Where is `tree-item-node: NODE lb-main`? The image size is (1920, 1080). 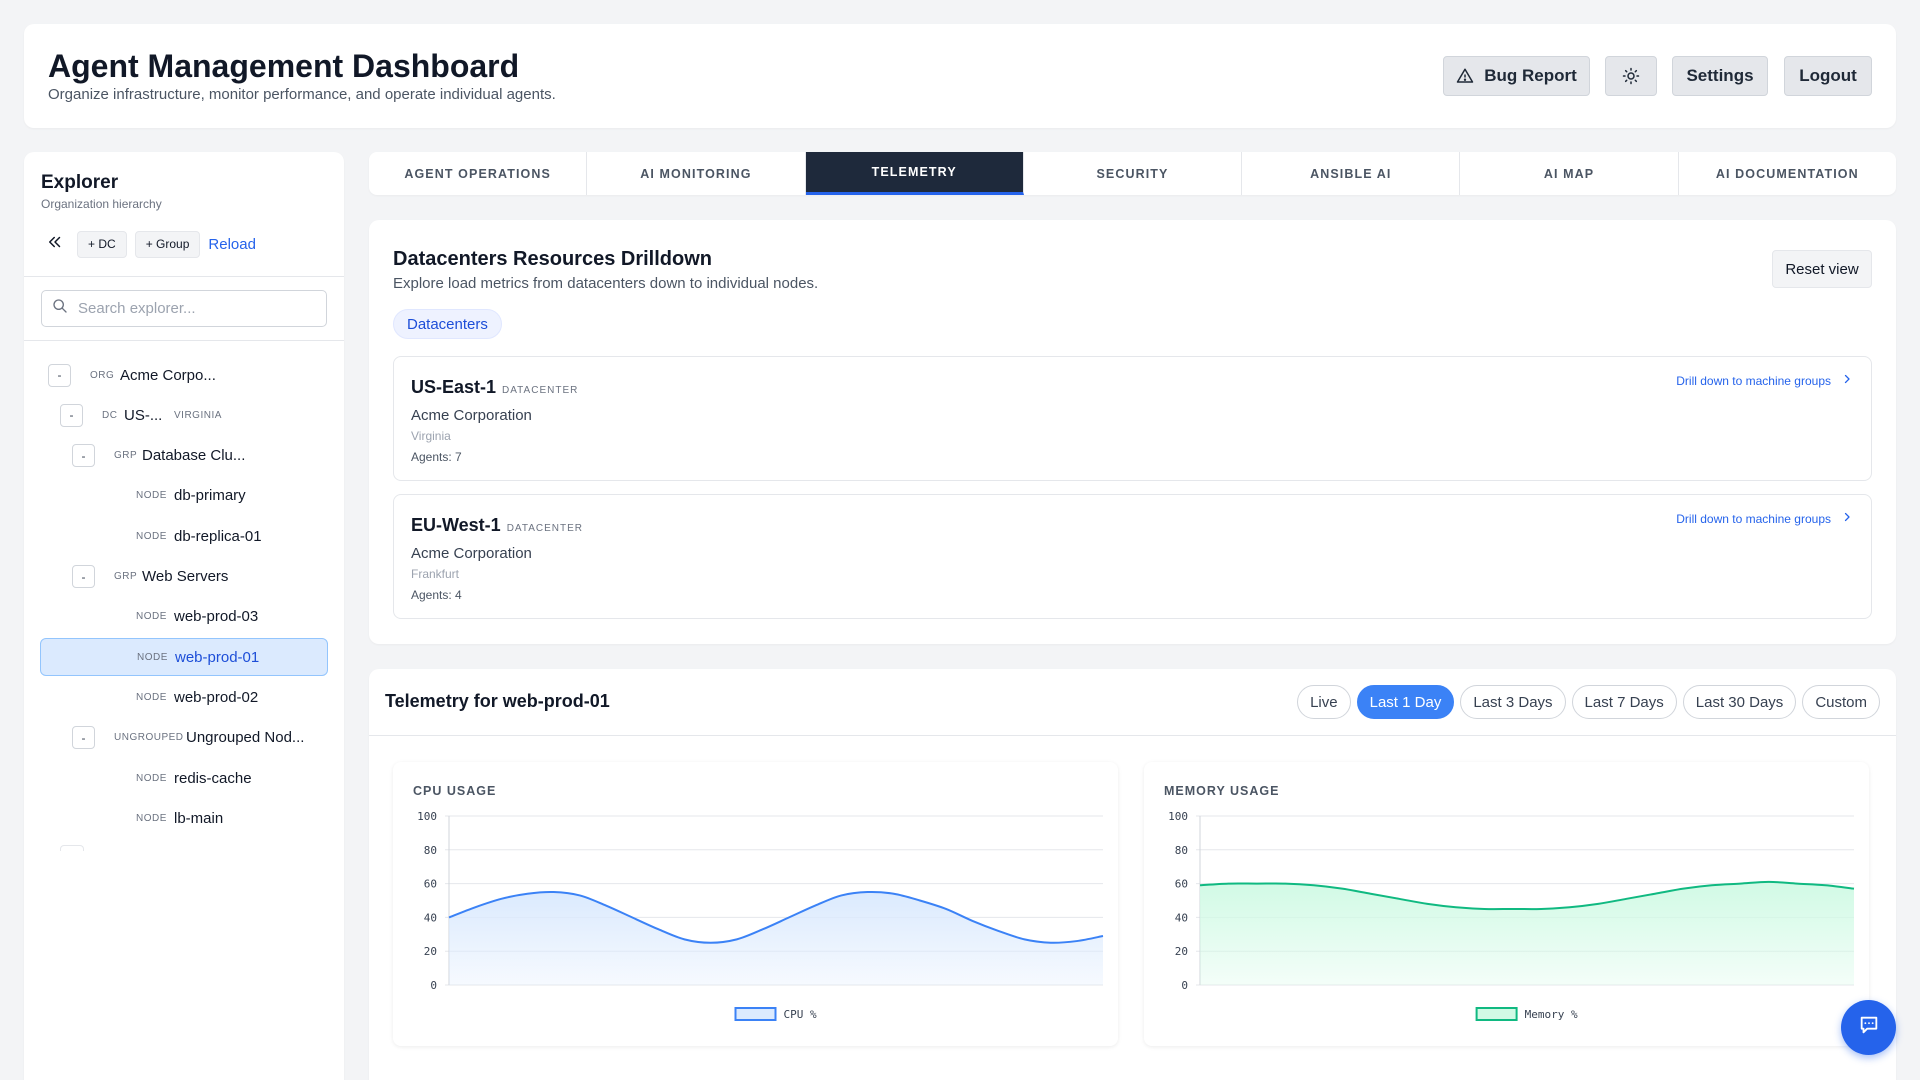 tree-item-node: NODE lb-main is located at coordinates (184, 818).